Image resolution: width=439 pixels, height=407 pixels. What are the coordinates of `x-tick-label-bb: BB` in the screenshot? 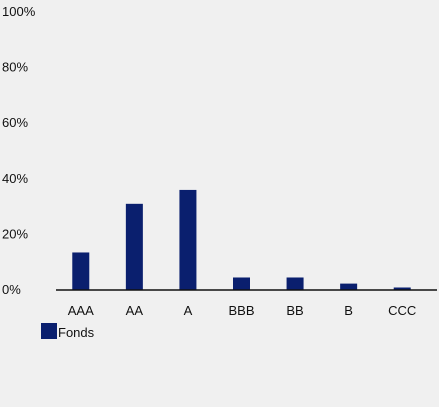 It's located at (294, 310).